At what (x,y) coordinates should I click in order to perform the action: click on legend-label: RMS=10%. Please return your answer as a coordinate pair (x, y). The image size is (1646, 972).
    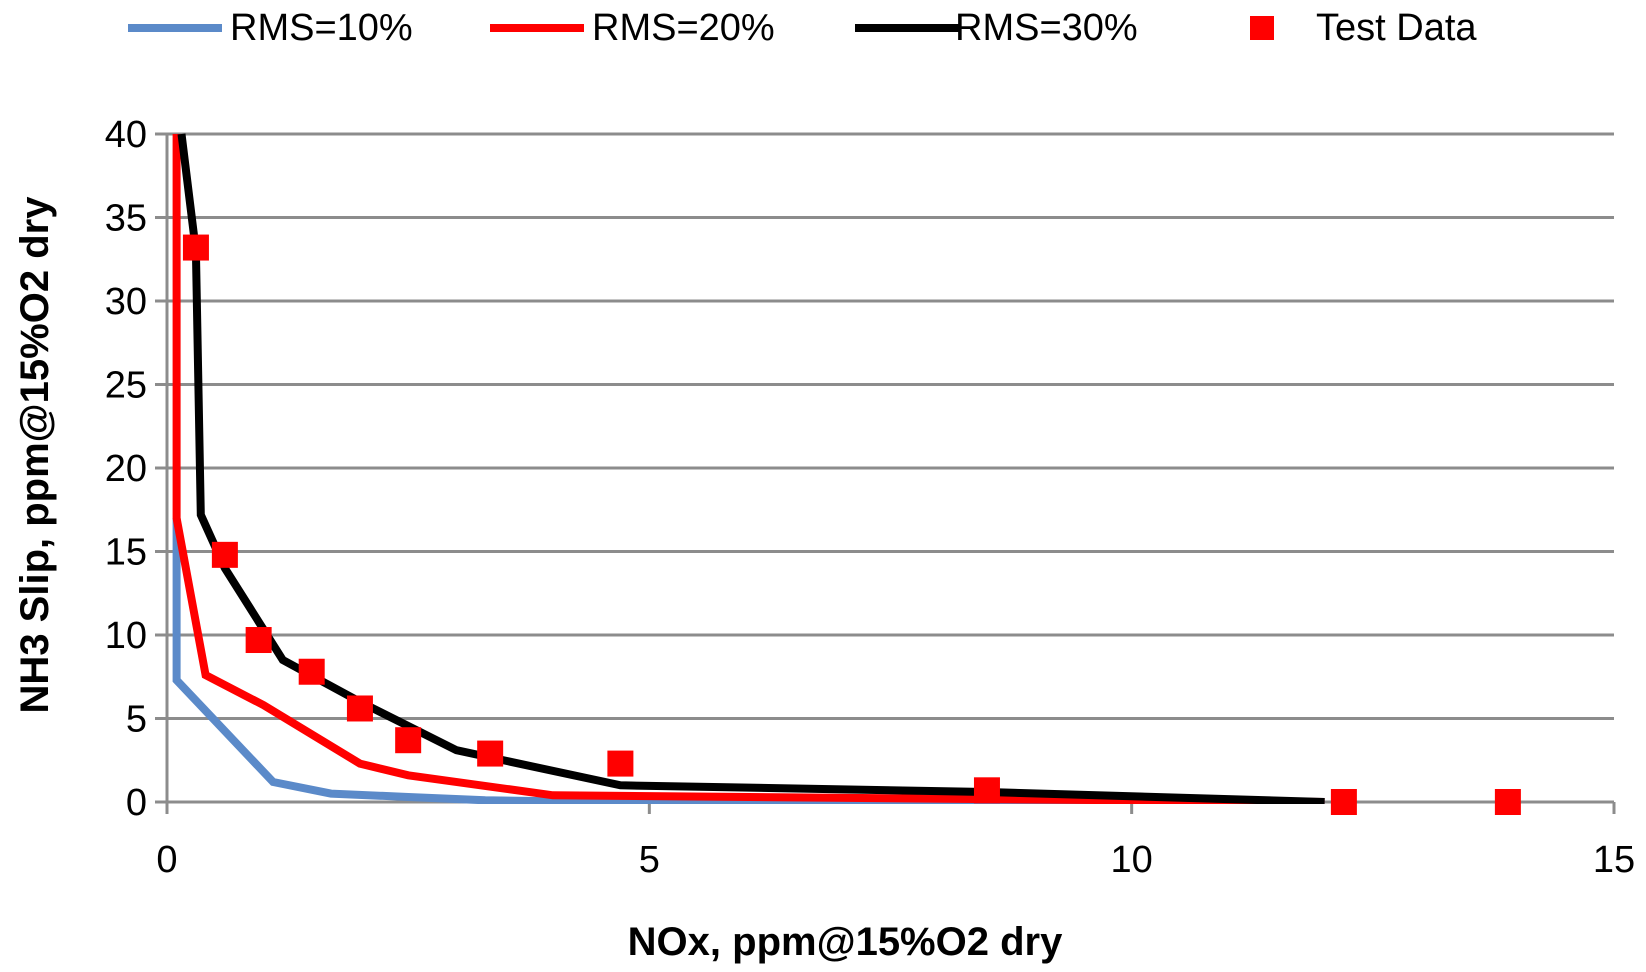
    Looking at the image, I should click on (321, 28).